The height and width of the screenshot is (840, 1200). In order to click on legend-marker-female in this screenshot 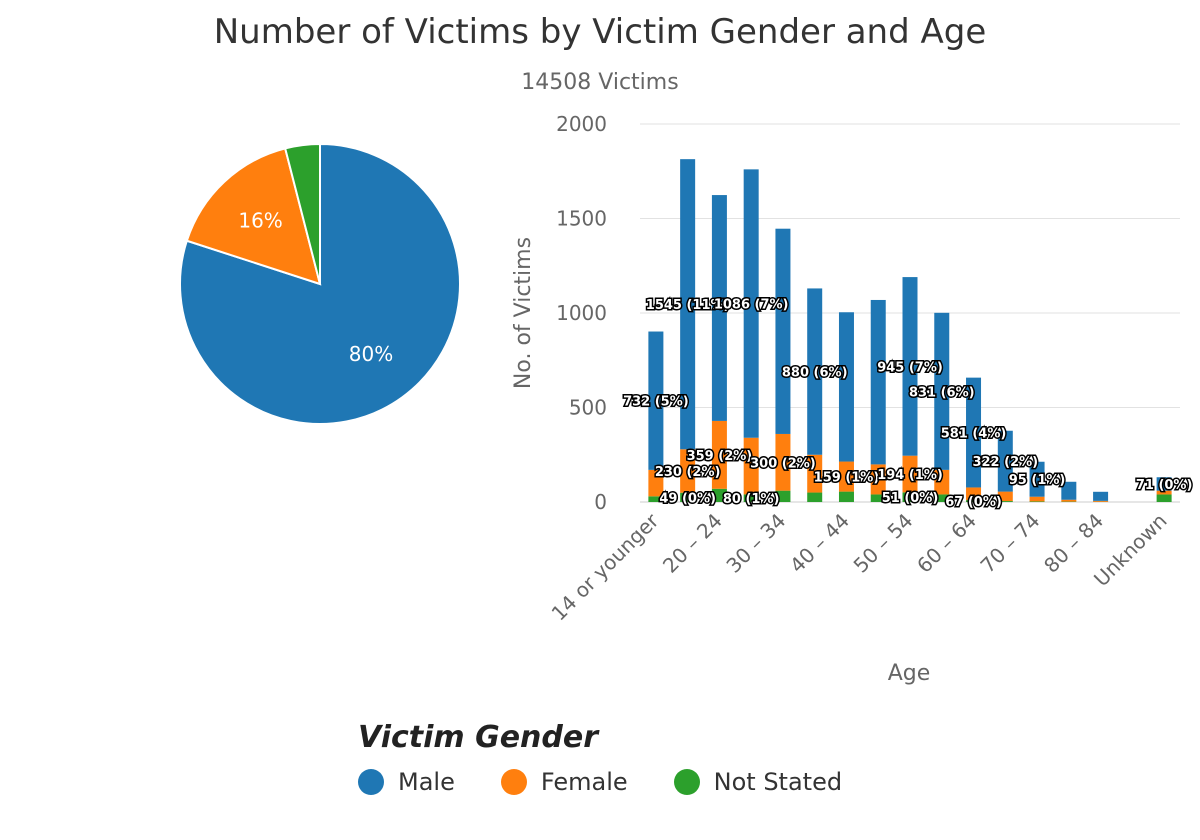, I will do `click(513, 782)`.